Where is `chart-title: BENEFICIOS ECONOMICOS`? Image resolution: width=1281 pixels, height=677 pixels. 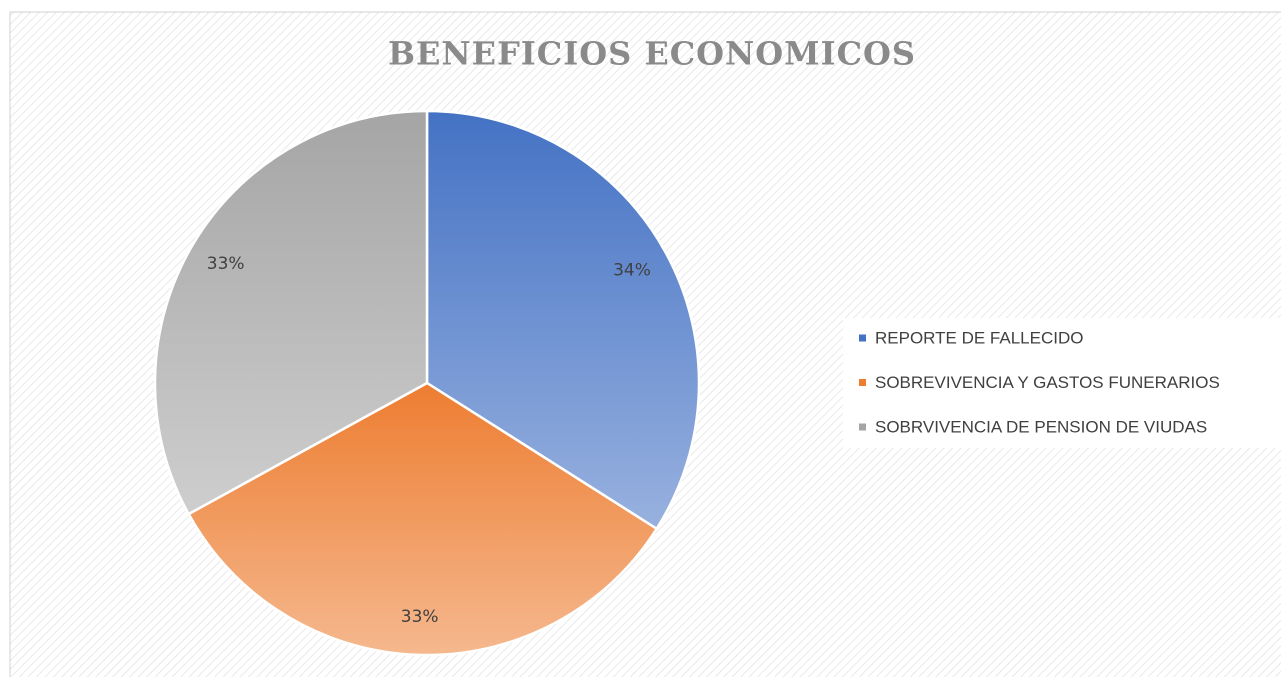 chart-title: BENEFICIOS ECONOMICOS is located at coordinates (652, 54).